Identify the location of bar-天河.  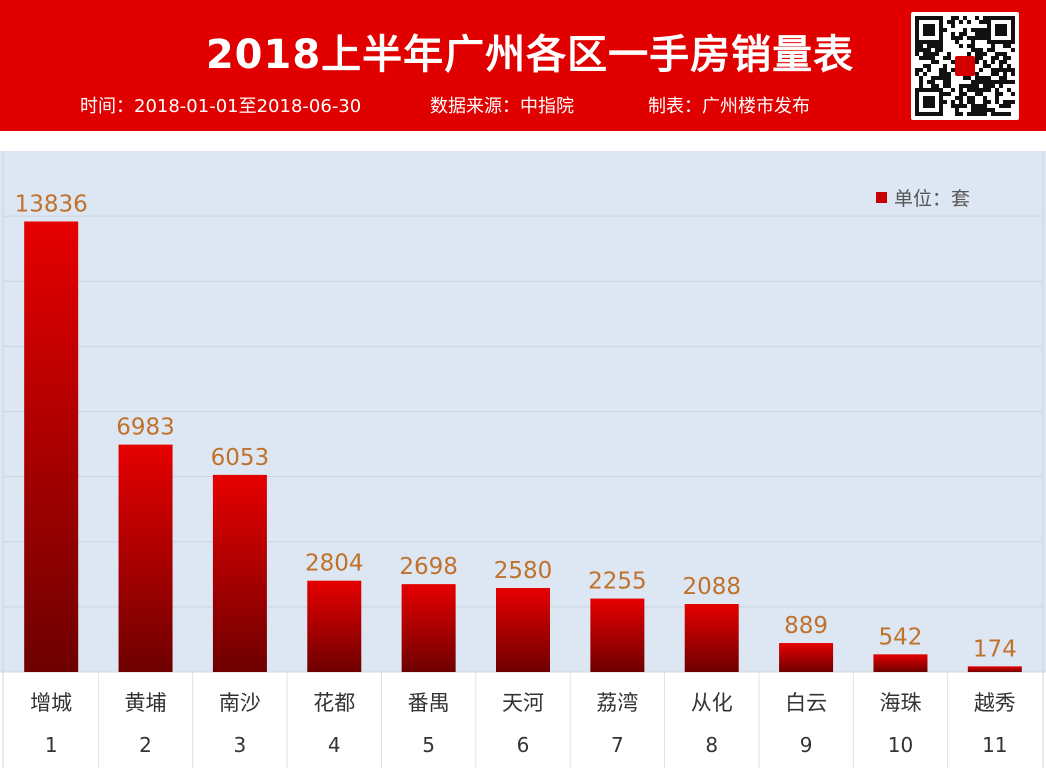
(523, 629).